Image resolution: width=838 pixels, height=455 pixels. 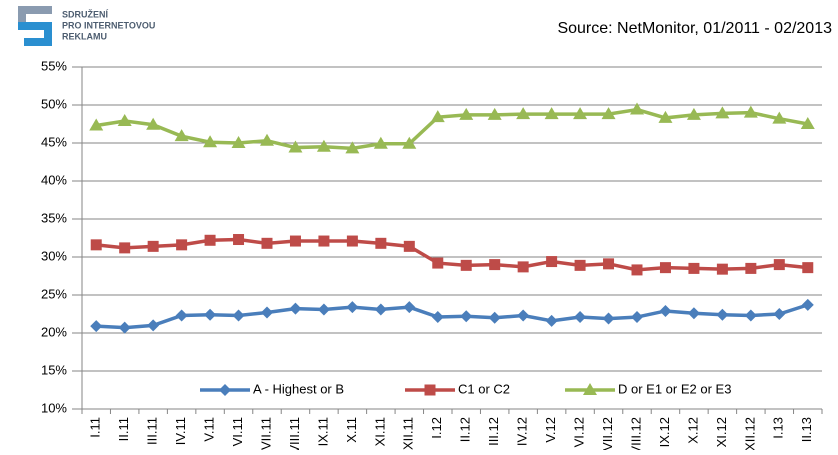 What do you see at coordinates (322, 431) in the screenshot?
I see `x-tick-label: IX.11` at bounding box center [322, 431].